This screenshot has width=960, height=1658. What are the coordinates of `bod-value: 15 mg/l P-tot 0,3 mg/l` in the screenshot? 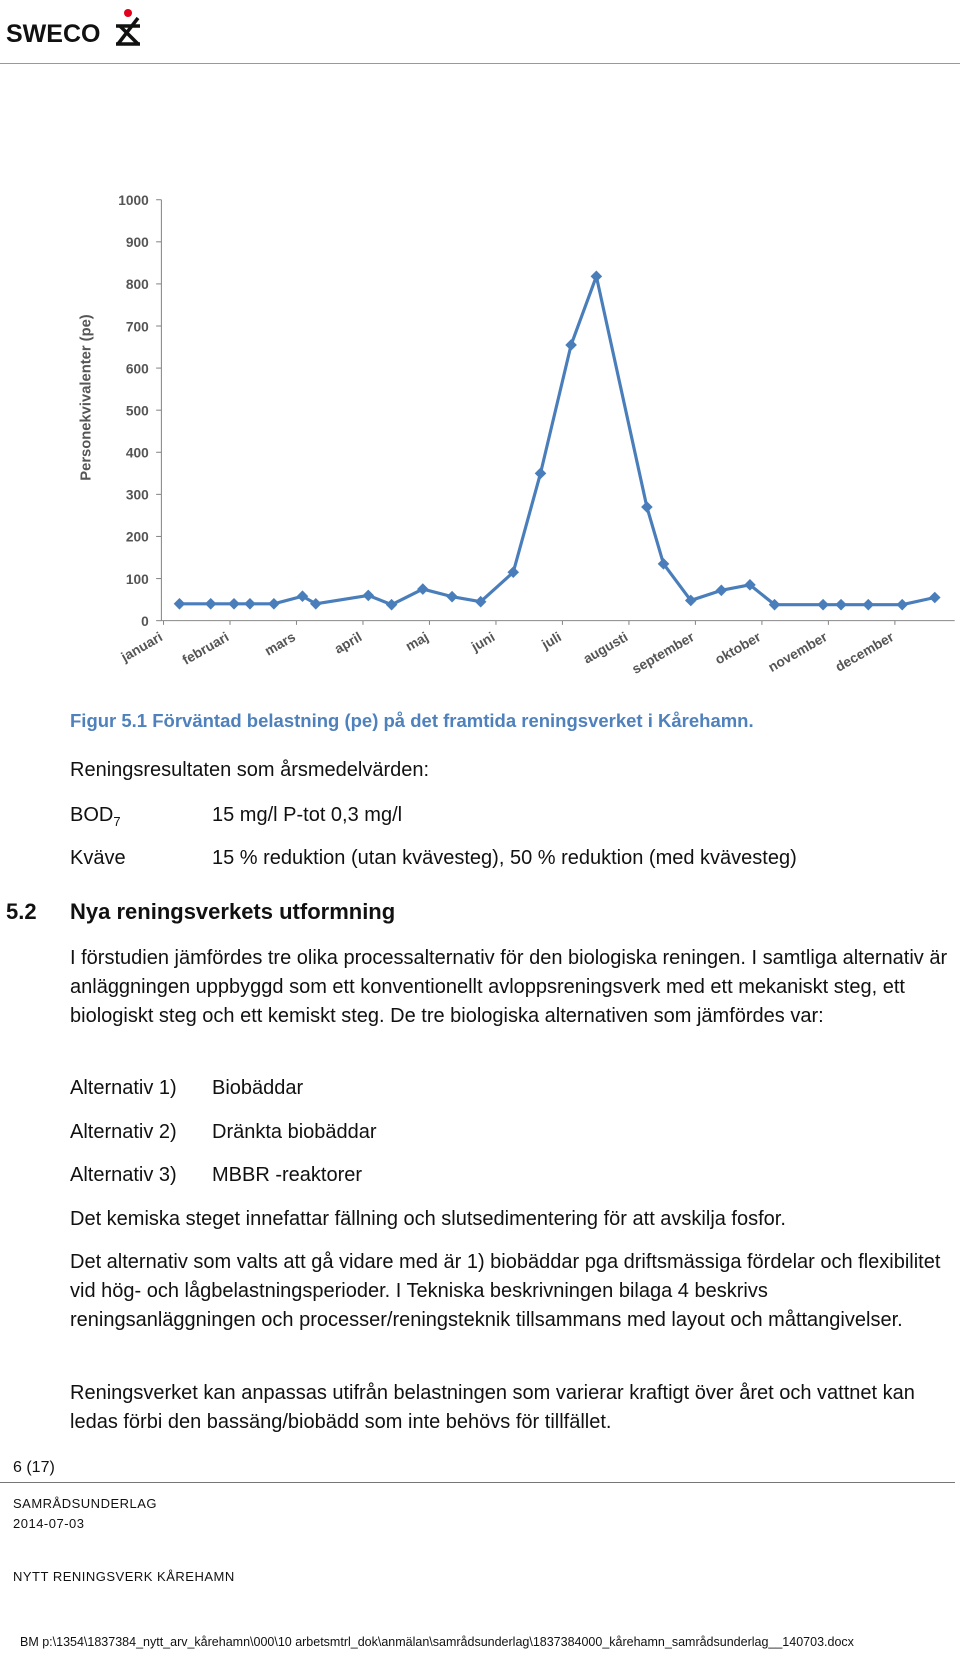 It's located at (307, 815).